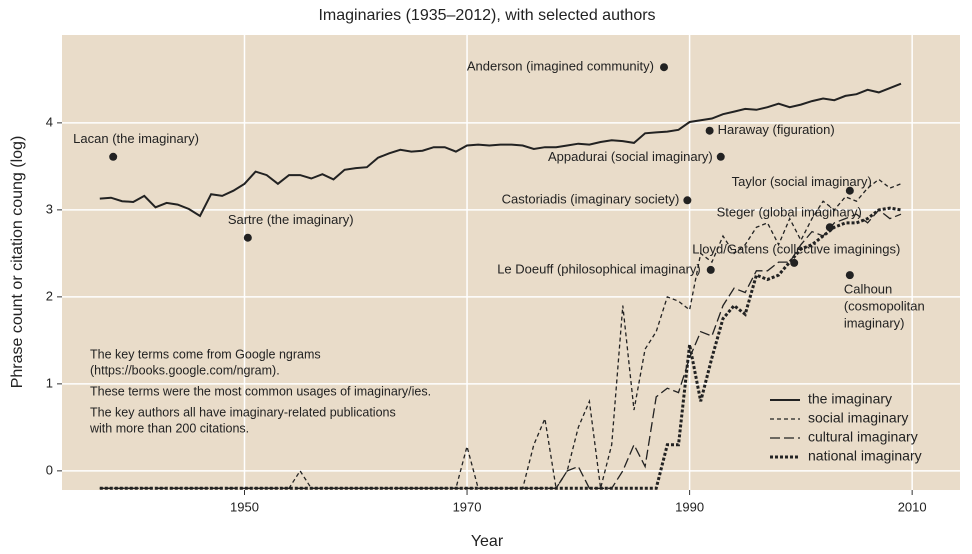  Describe the element at coordinates (49, 382) in the screenshot. I see `y-tick-label: 1` at that location.